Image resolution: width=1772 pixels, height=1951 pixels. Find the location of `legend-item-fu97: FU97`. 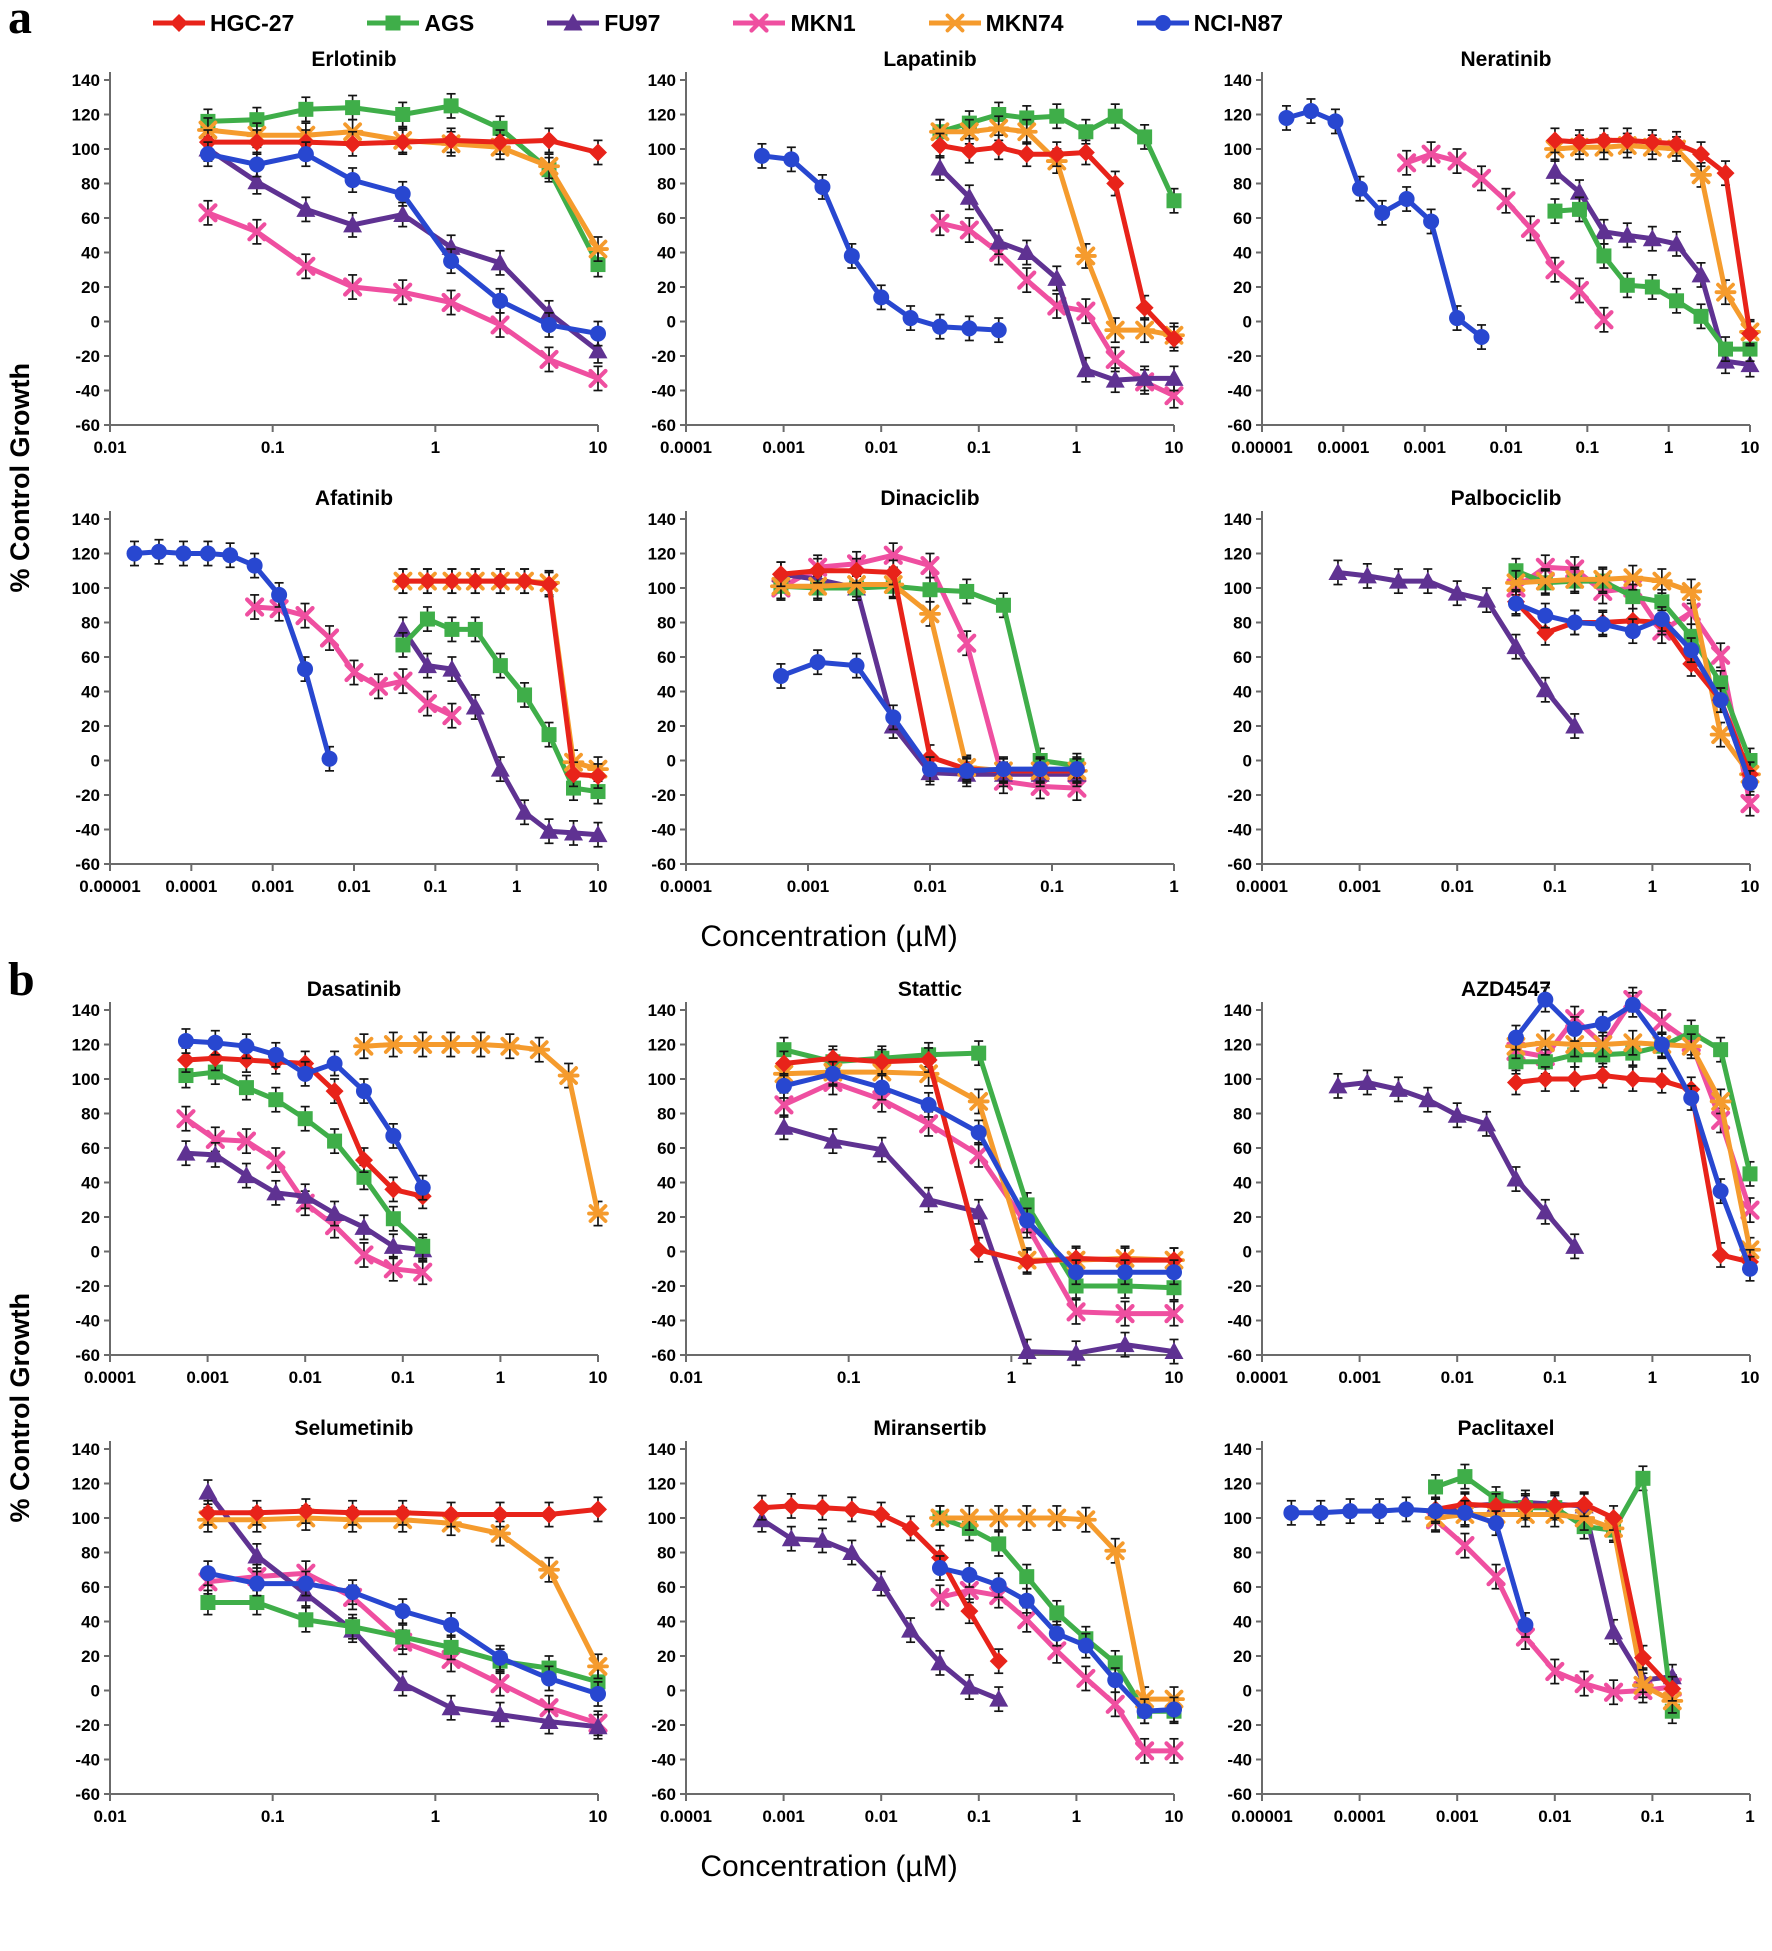

legend-item-fu97: FU97 is located at coordinates (602, 23).